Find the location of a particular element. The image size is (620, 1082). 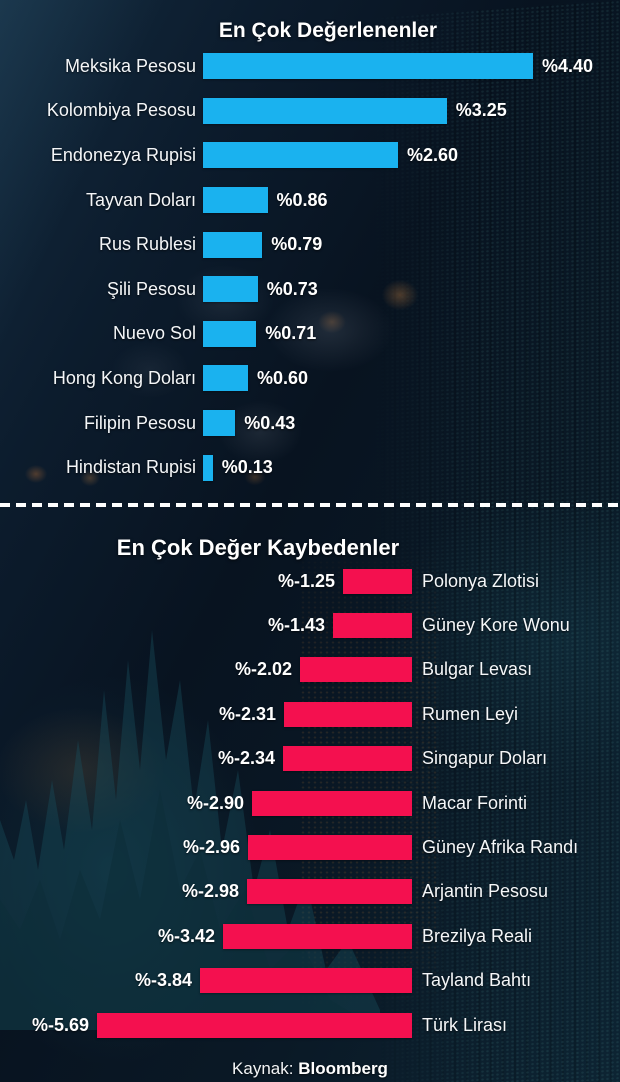

loss-bar-zone: %-2.34 is located at coordinates (206, 759).